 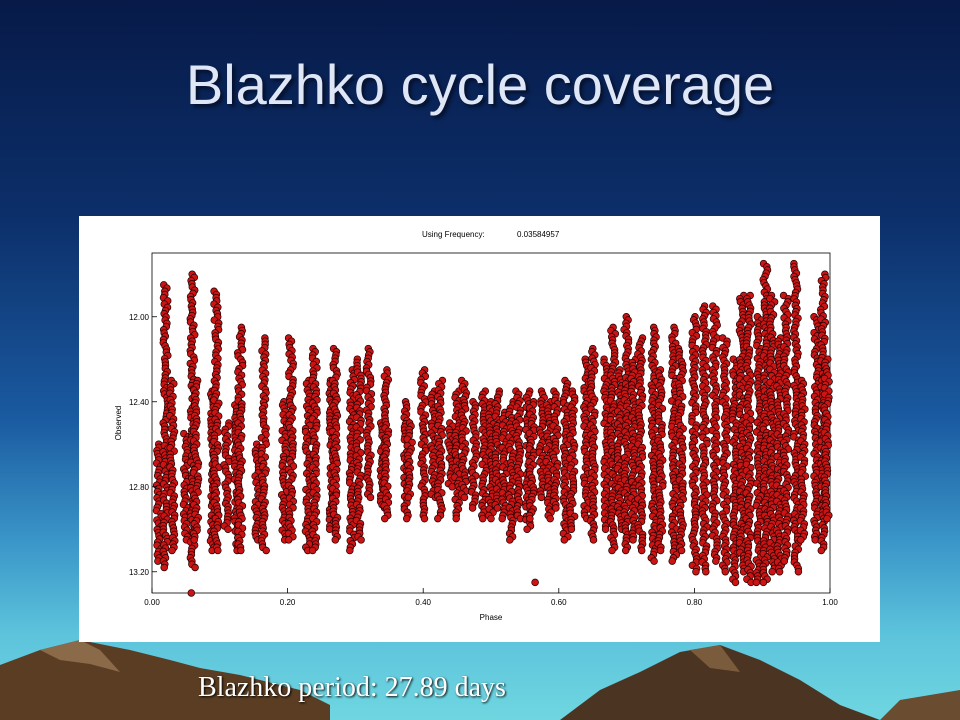 I want to click on x-tick-label: 0.80, so click(x=695, y=602).